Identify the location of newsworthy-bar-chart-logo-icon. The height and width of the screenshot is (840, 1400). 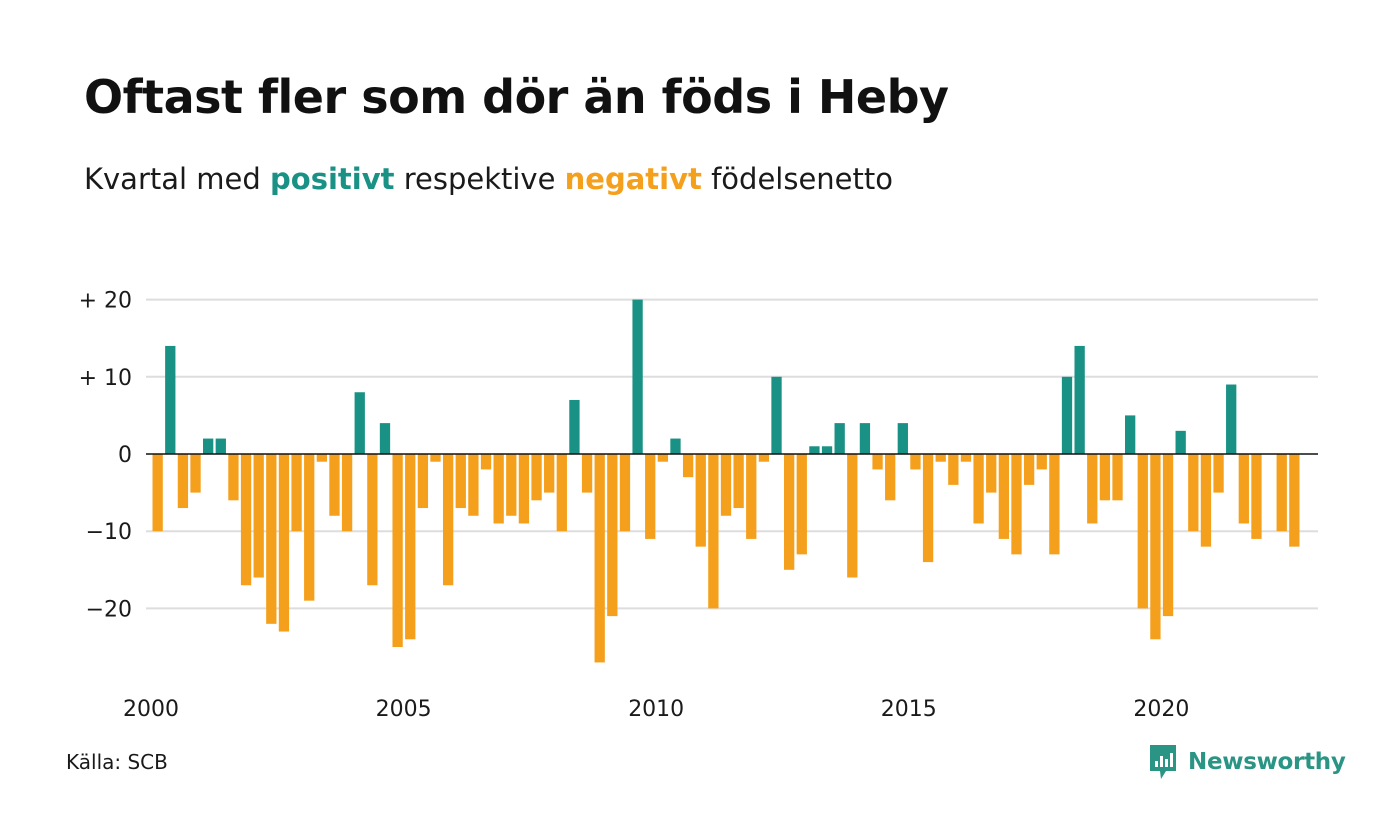
(1163, 762).